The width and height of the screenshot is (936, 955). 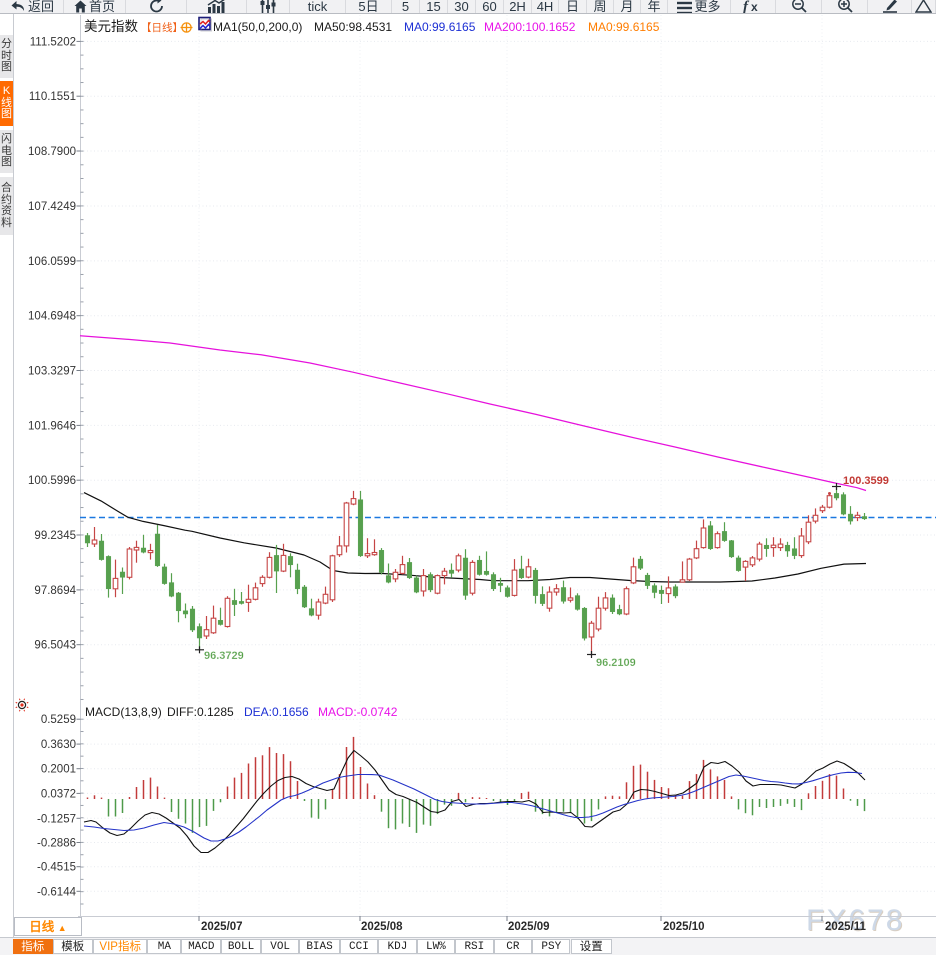 I want to click on svg-text: 99.2345, so click(x=55, y=536).